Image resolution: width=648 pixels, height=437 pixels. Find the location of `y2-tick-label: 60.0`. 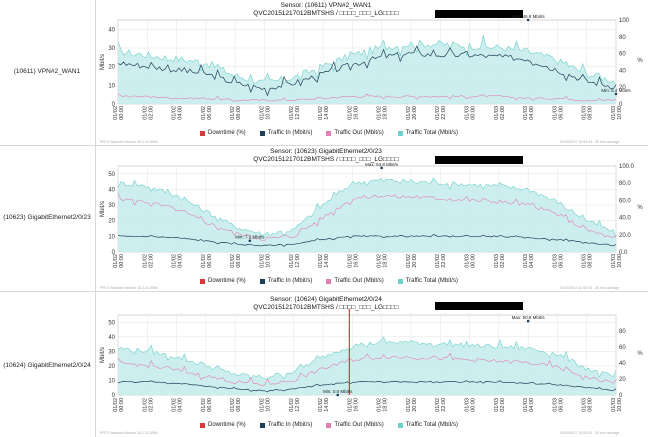

y2-tick-label: 60.0 is located at coordinates (625, 201).